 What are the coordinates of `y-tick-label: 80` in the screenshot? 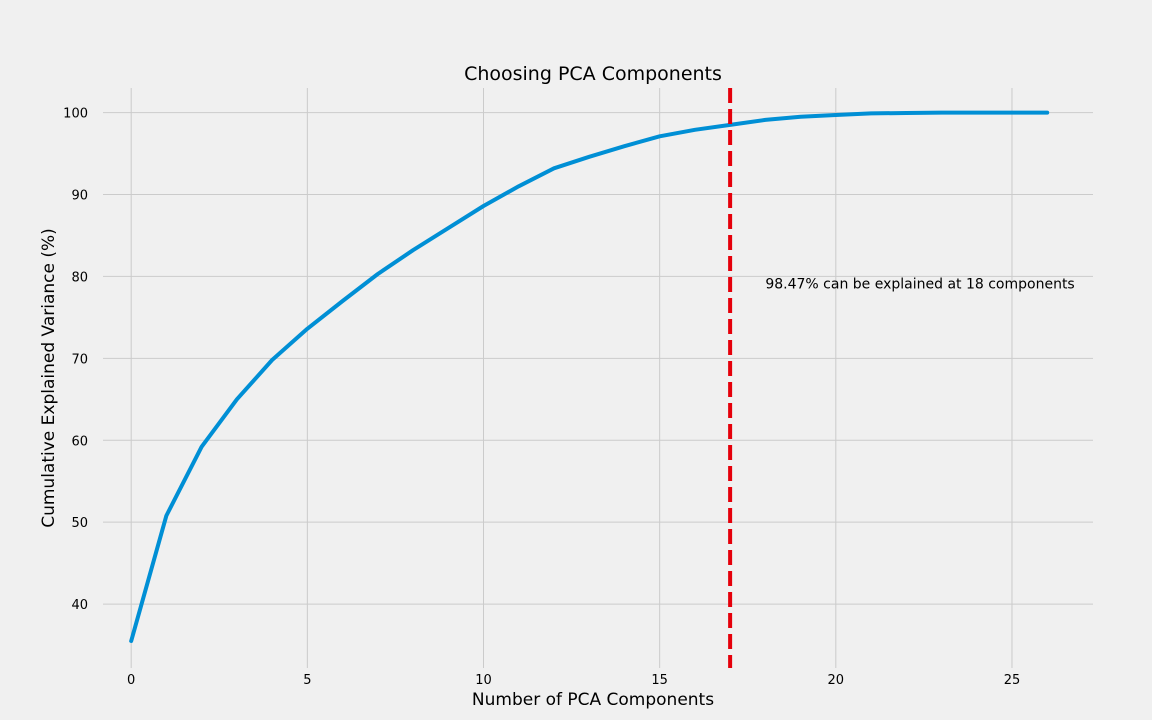 It's located at (79, 277).